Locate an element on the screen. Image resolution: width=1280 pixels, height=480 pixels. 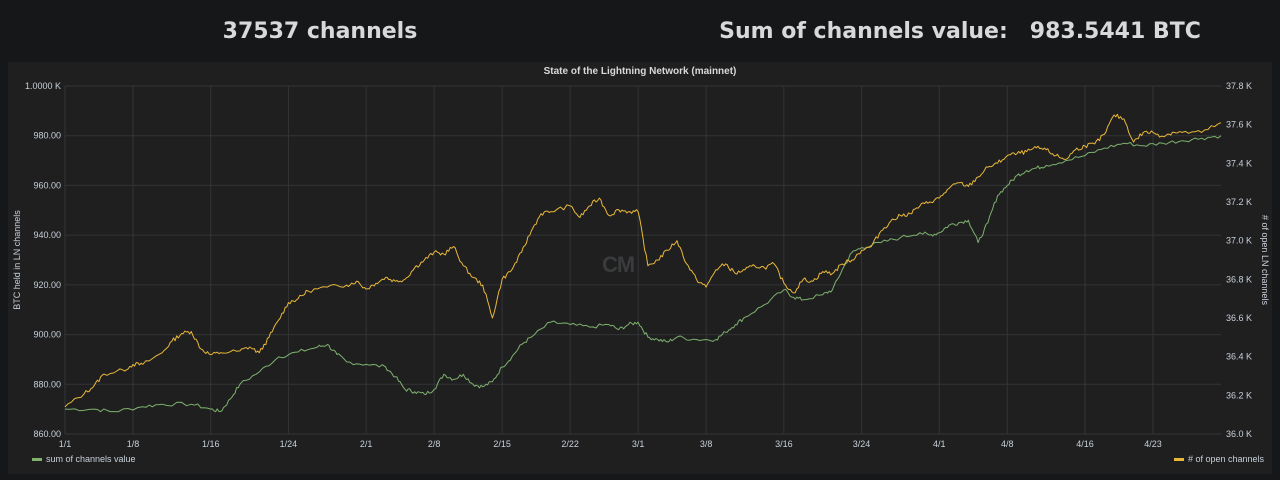
legend-label-open-channels: # of open channels is located at coordinates (1225, 459).